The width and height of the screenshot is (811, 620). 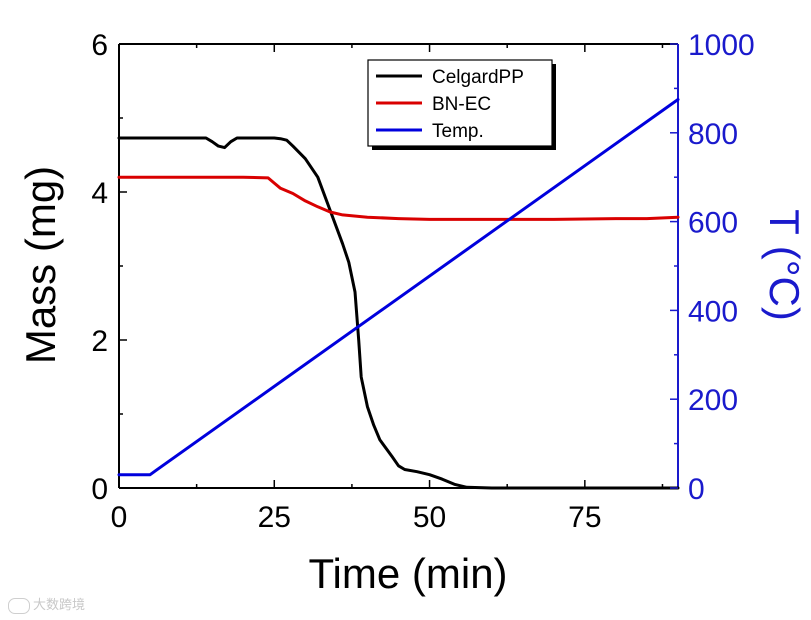 I want to click on x-tick-label: 50, so click(x=429, y=517).